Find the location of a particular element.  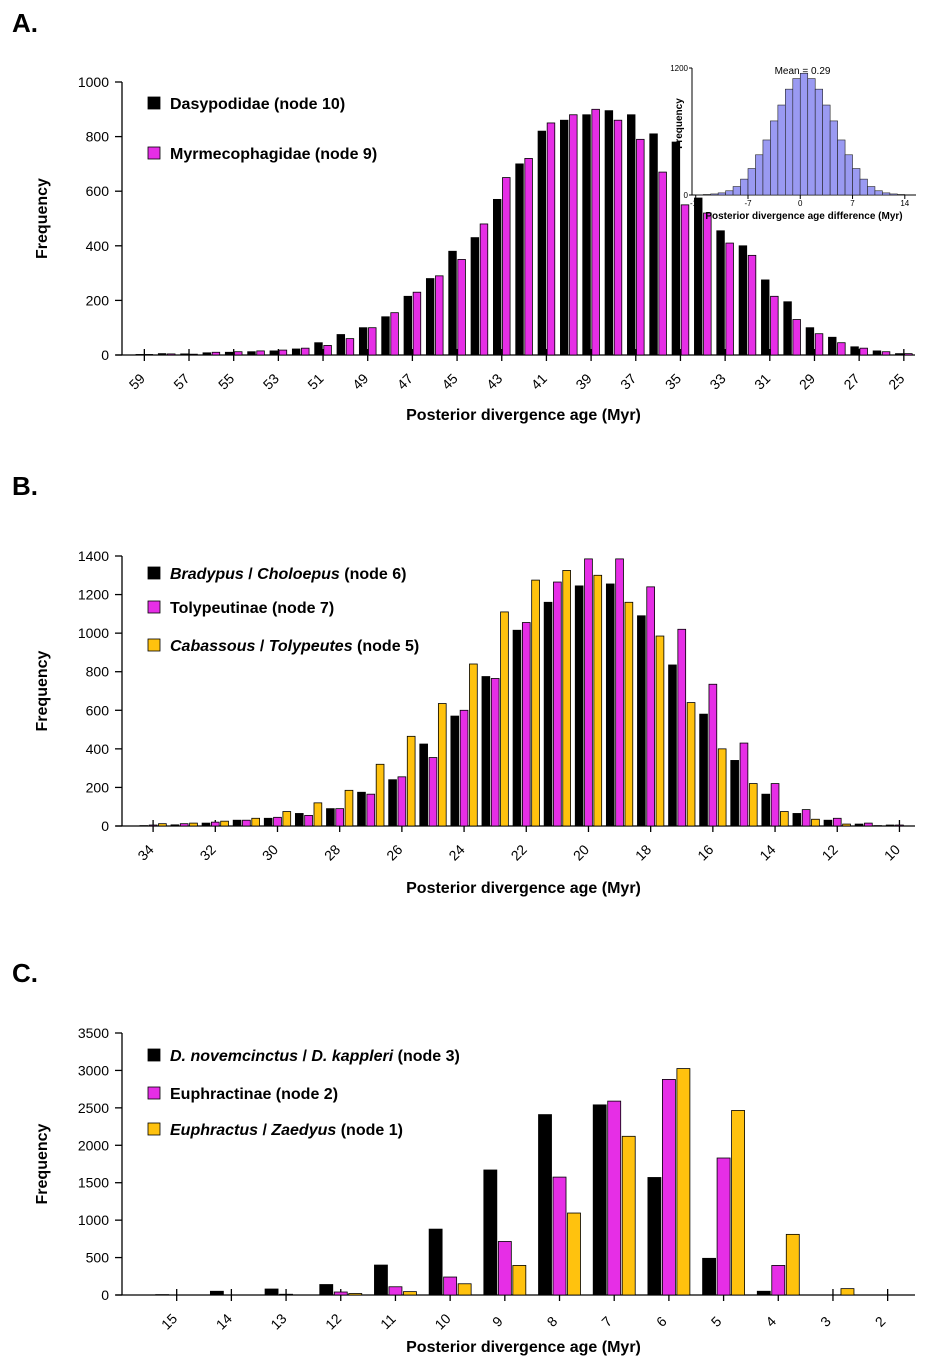

legend-swatch-magenta is located at coordinates (154, 1093).